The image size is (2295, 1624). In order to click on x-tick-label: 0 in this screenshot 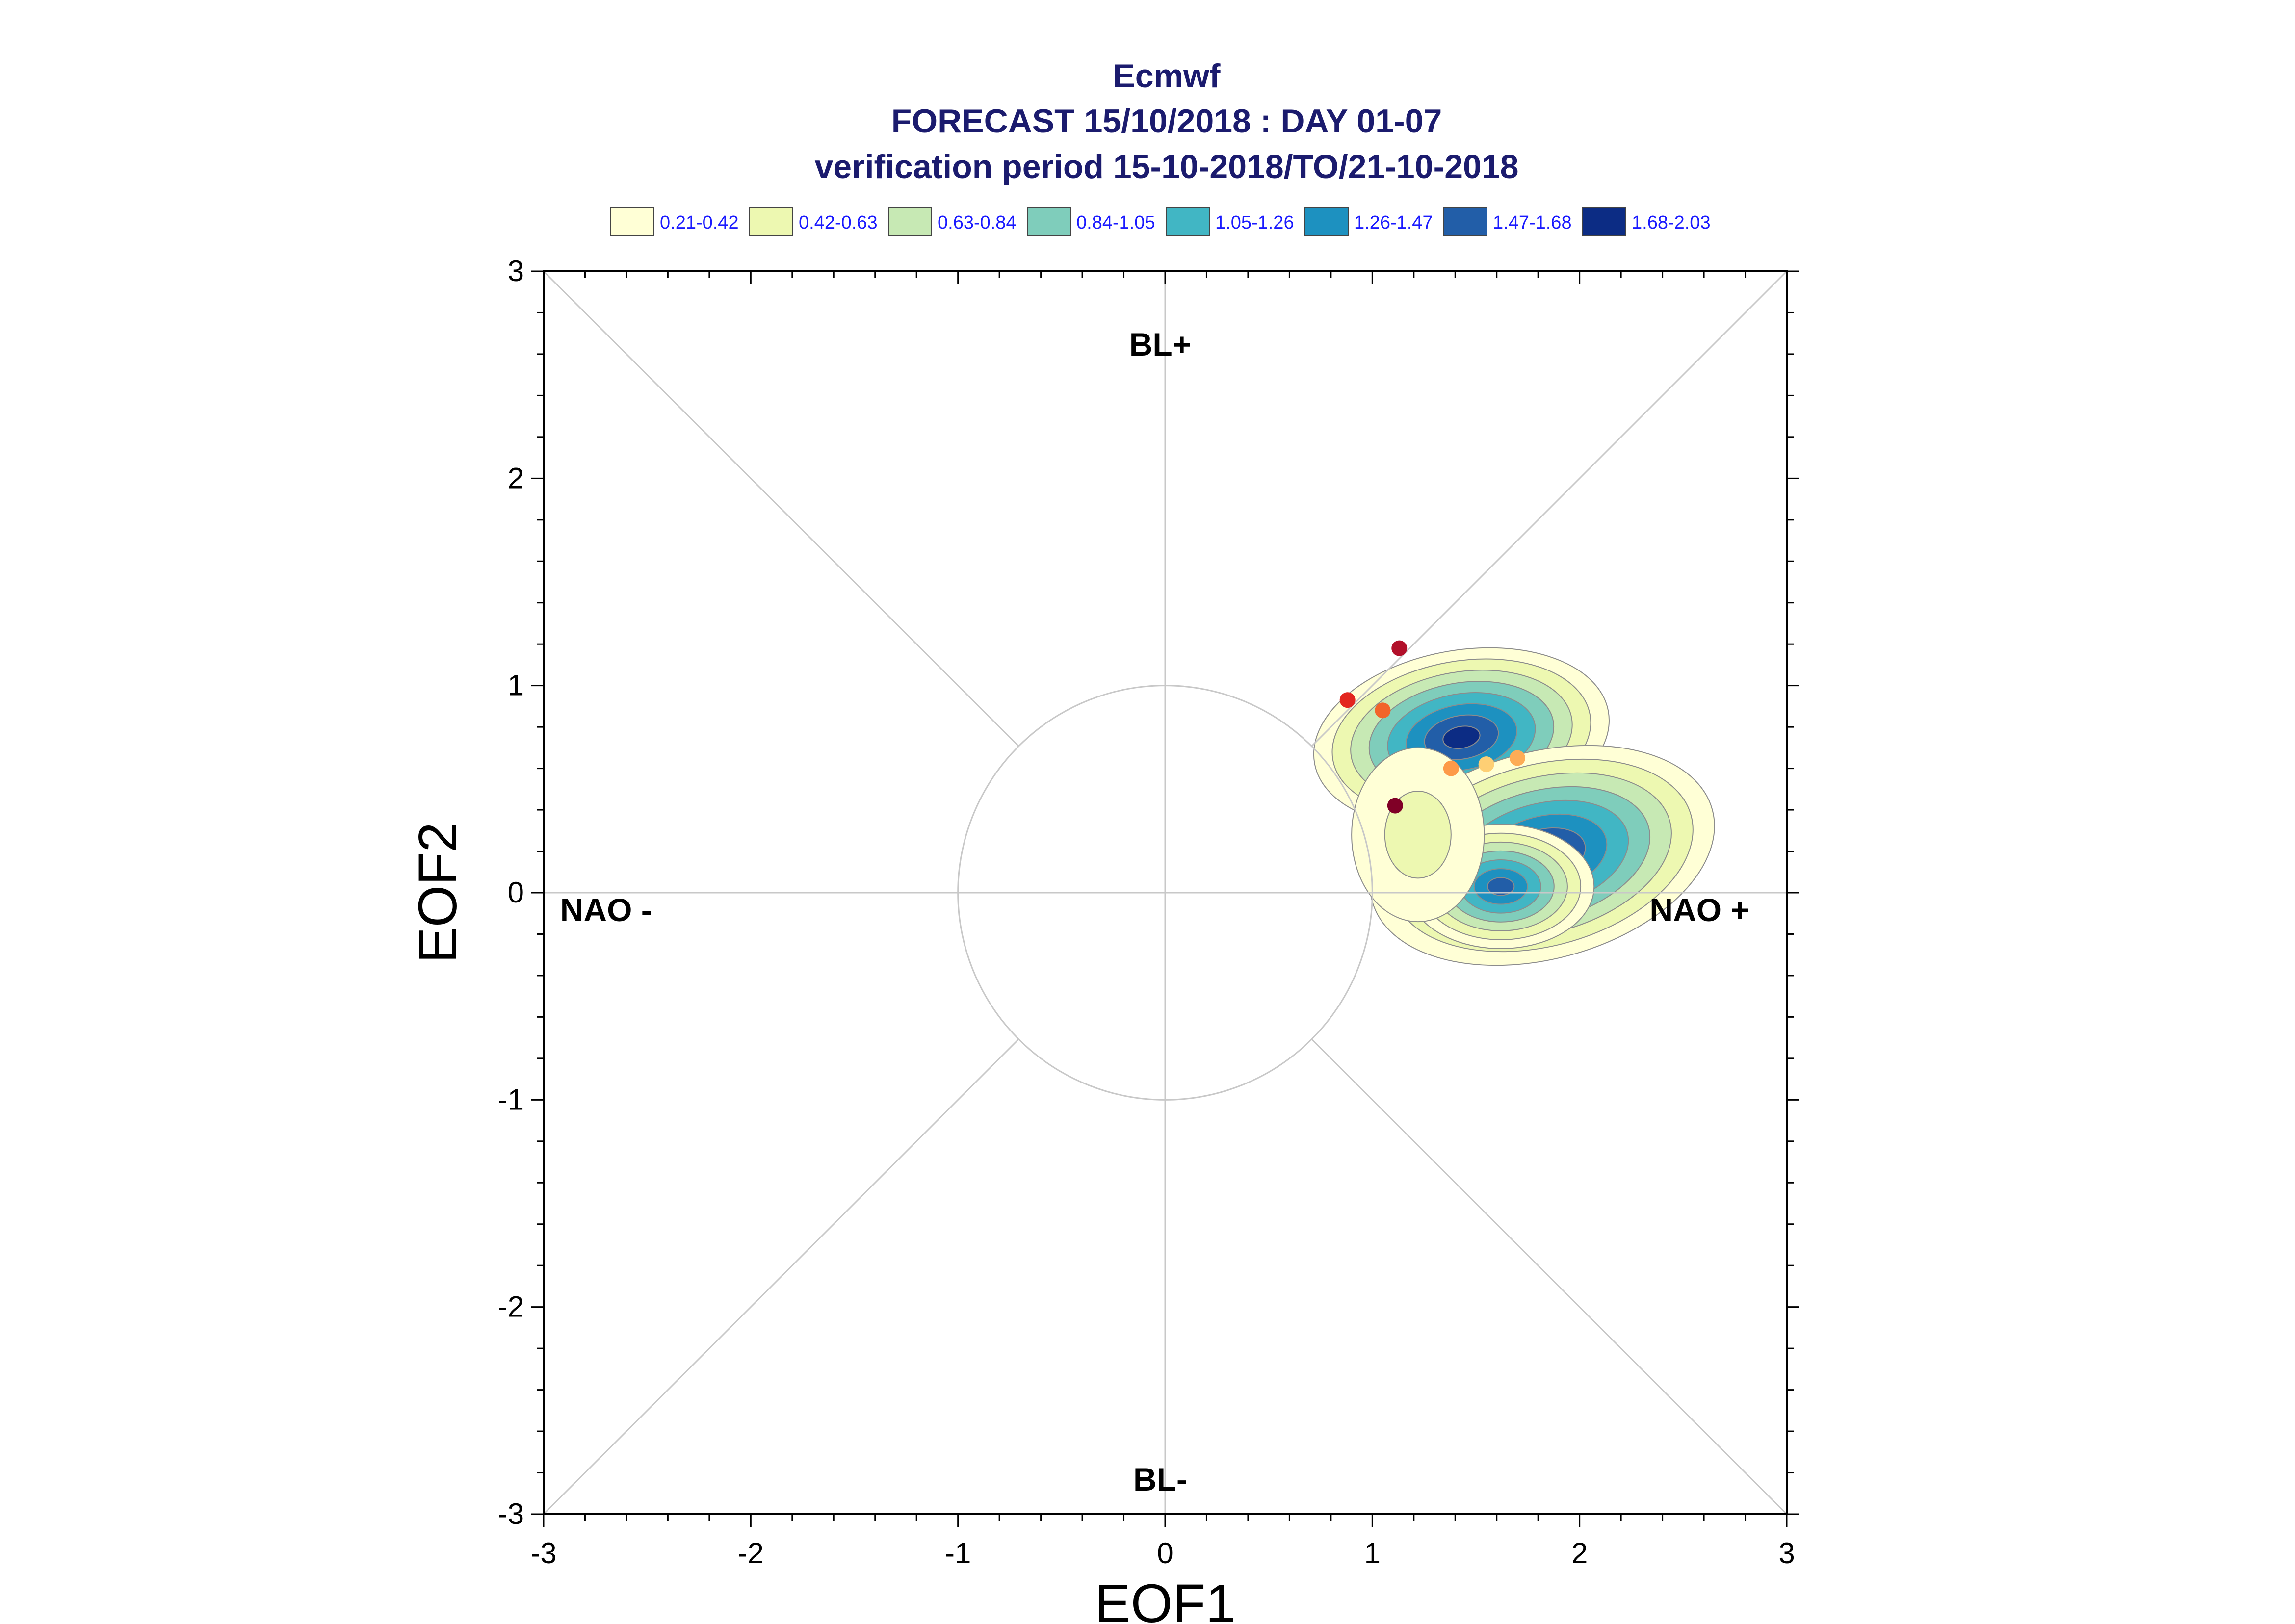, I will do `click(1165, 1553)`.